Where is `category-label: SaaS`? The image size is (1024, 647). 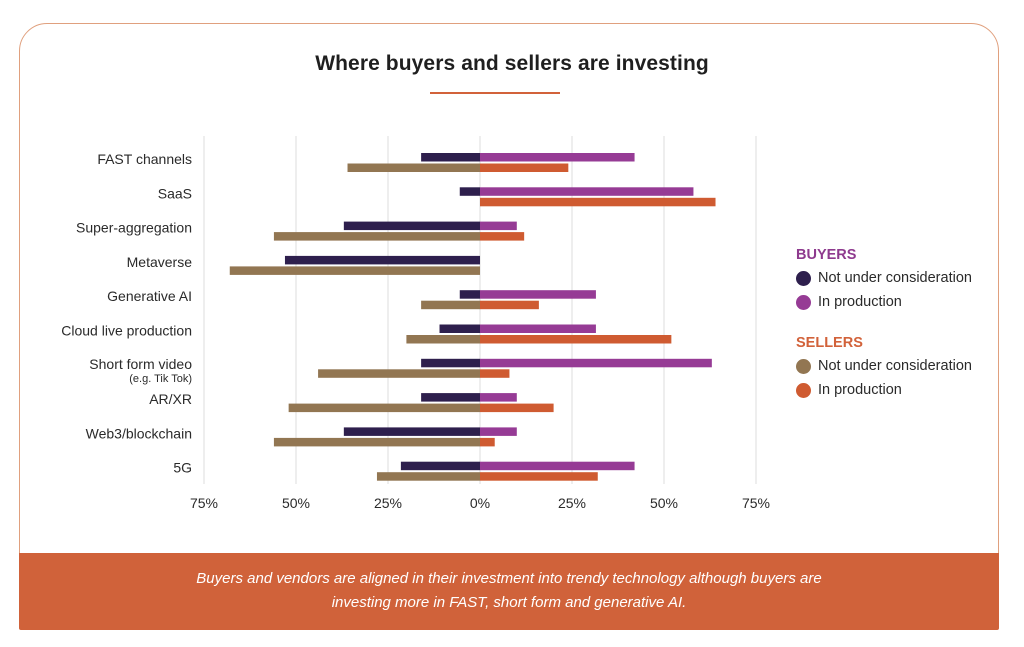
category-label: SaaS is located at coordinates (175, 193).